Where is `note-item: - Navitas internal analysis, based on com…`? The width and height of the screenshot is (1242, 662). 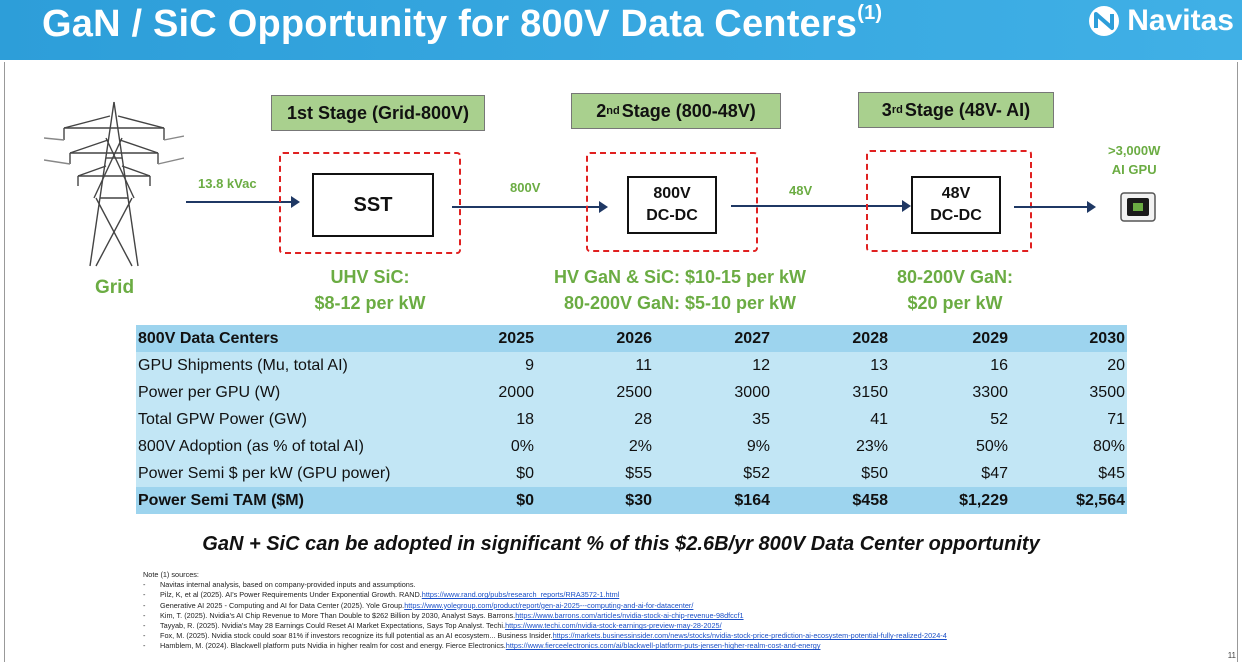 note-item: - Navitas internal analysis, based on com… is located at coordinates (279, 585).